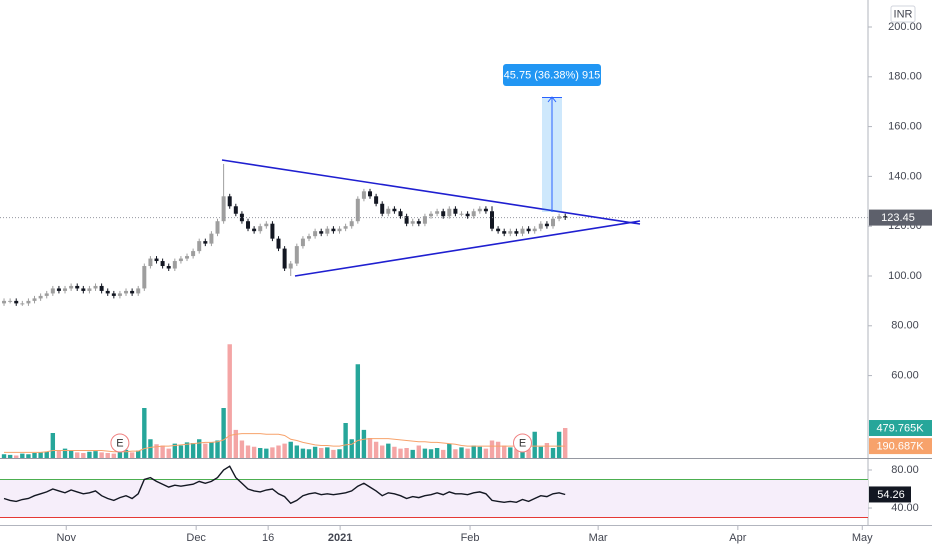 This screenshot has width=932, height=550. What do you see at coordinates (284, 485) in the screenshot?
I see `rsi-line` at bounding box center [284, 485].